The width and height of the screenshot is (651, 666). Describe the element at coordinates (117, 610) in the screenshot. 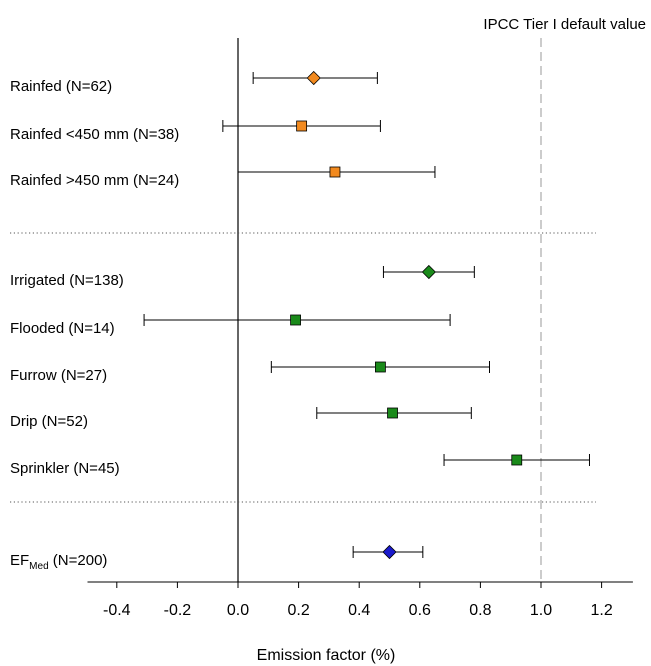

I see `x-tick-label: -0.4` at that location.